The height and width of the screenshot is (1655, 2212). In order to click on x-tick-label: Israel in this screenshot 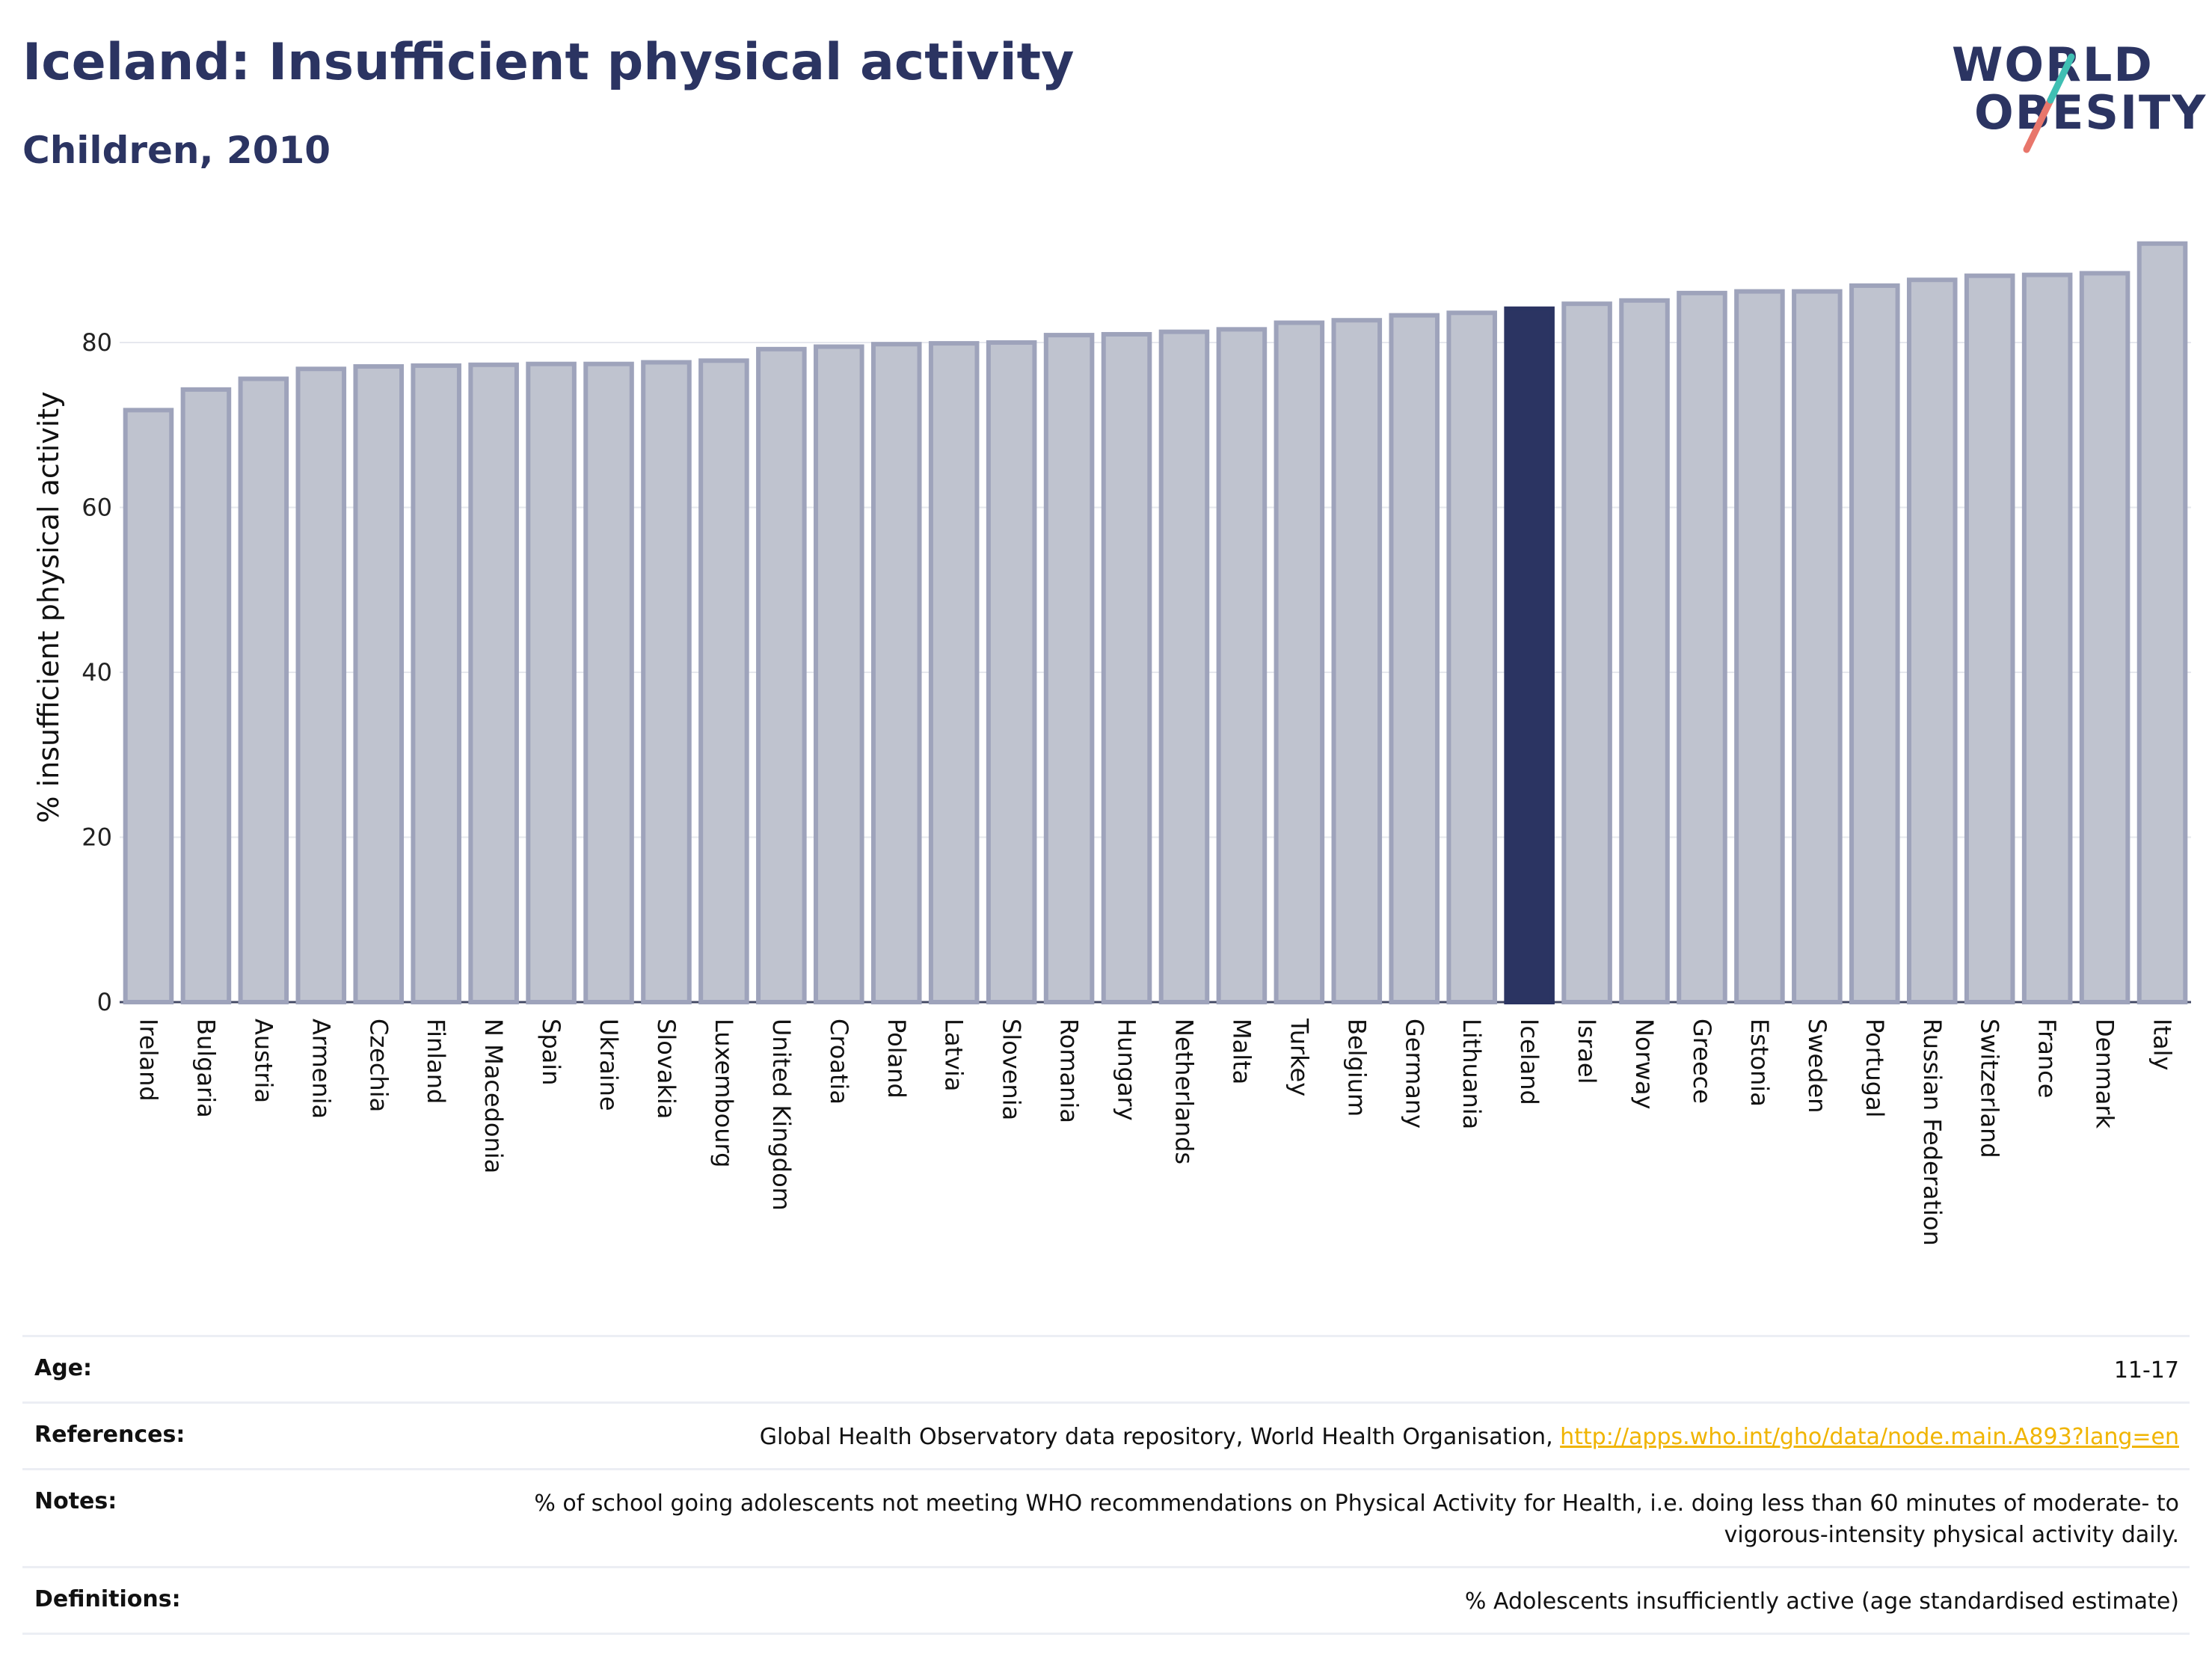, I will do `click(1587, 1051)`.